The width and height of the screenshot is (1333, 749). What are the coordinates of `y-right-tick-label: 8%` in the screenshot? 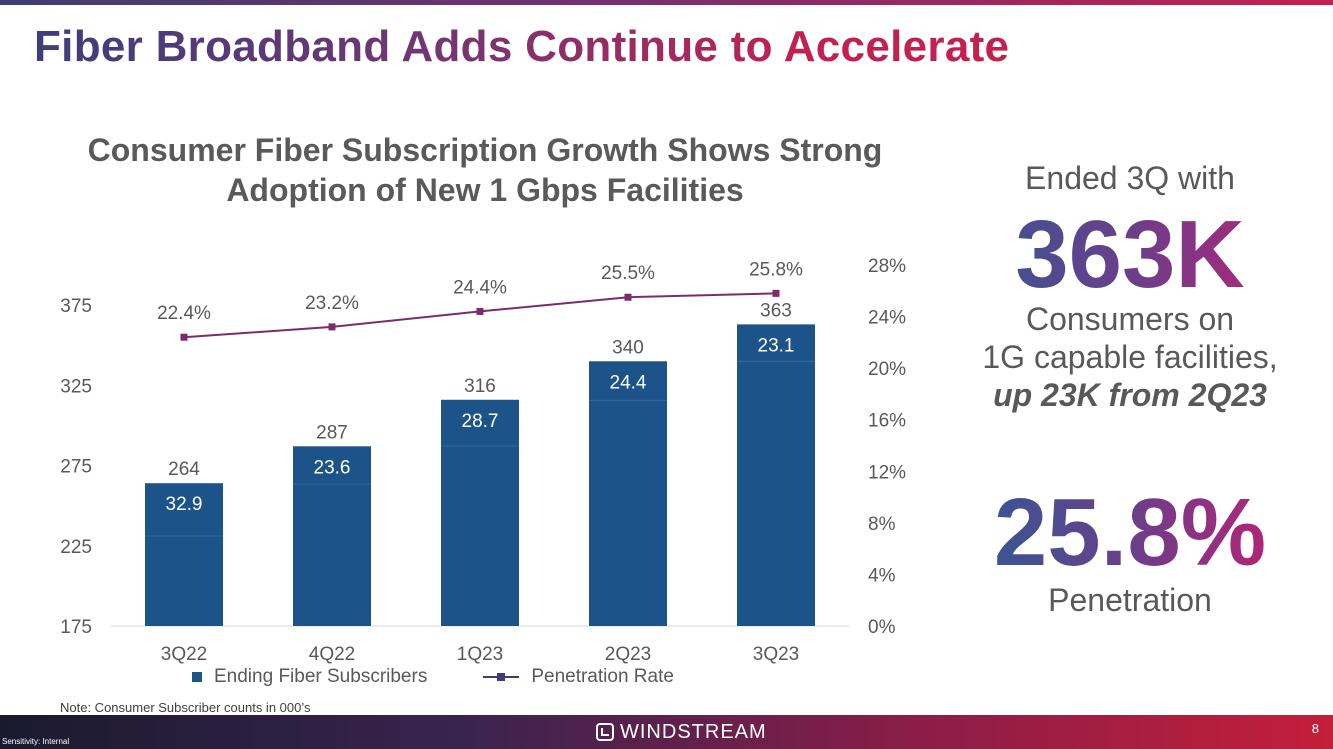 It's located at (882, 524).